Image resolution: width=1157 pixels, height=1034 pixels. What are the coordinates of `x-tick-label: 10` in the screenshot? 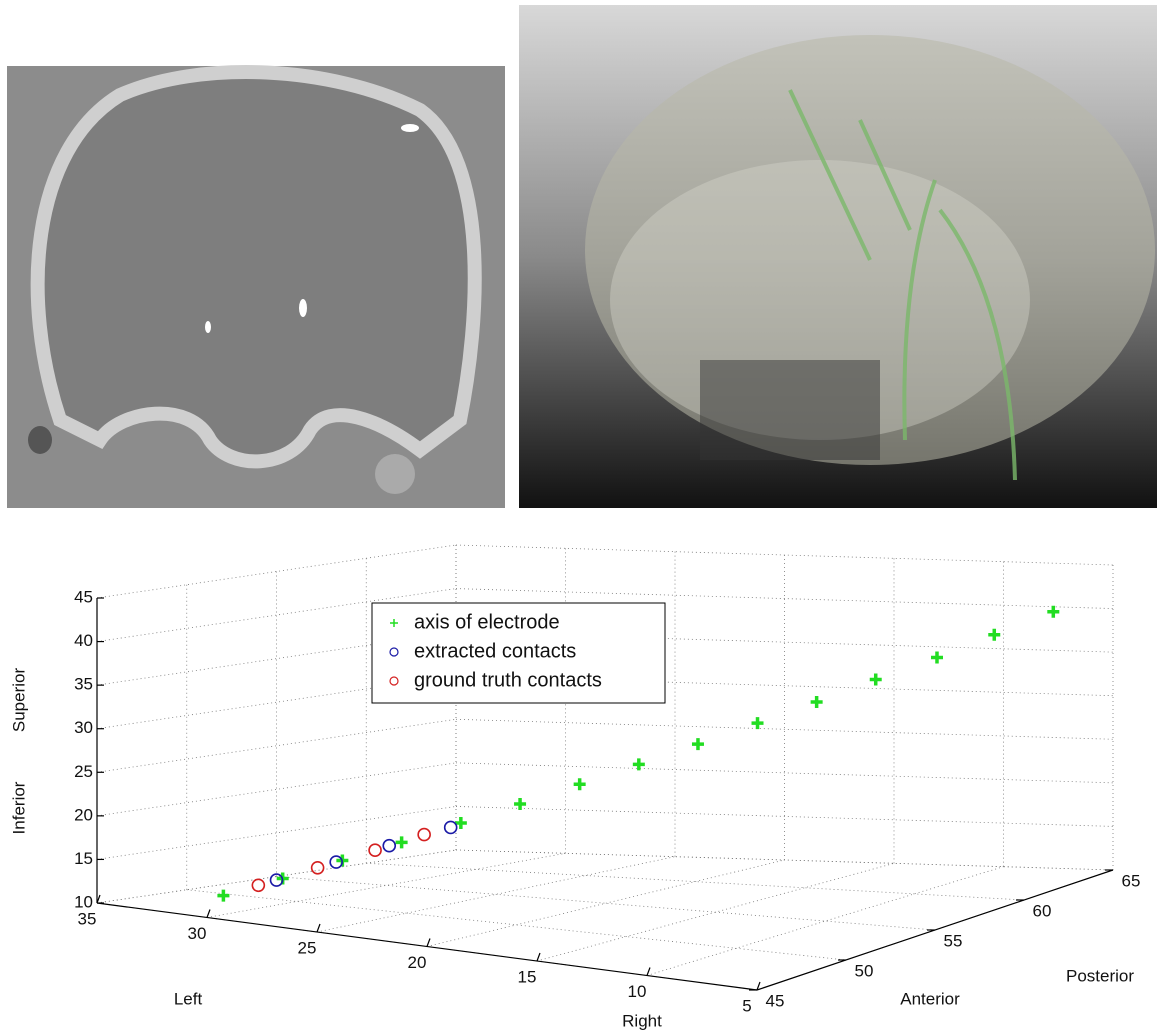 It's located at (637, 991).